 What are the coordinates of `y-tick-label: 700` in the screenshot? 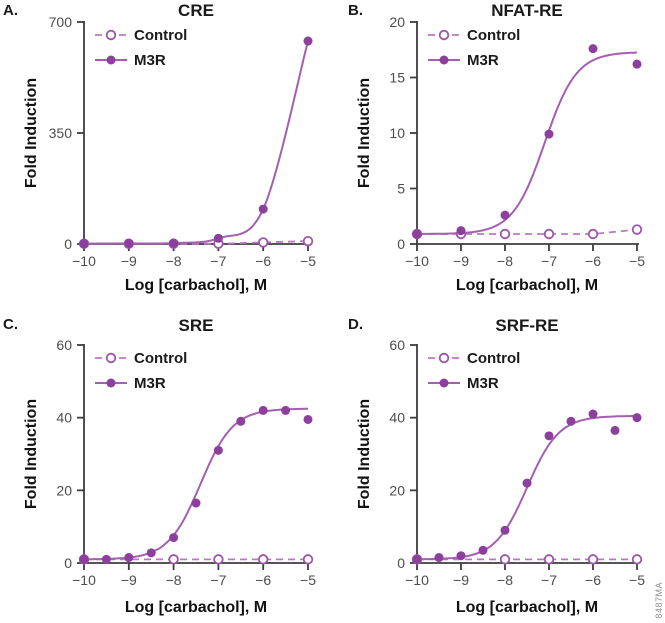 It's located at (61, 22).